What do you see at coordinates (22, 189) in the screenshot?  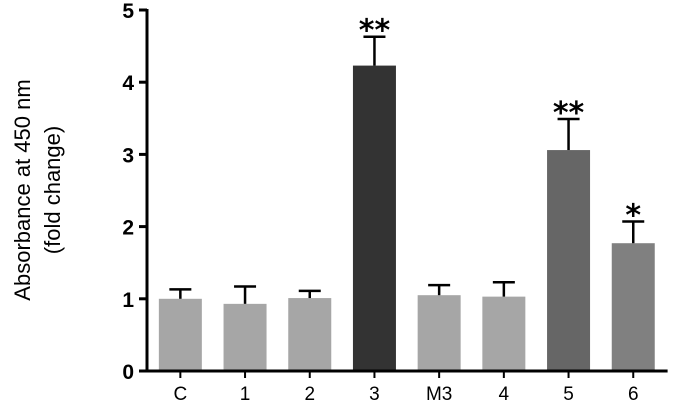 I see `y-axis-title-line1: Absorbance at 450 nm` at bounding box center [22, 189].